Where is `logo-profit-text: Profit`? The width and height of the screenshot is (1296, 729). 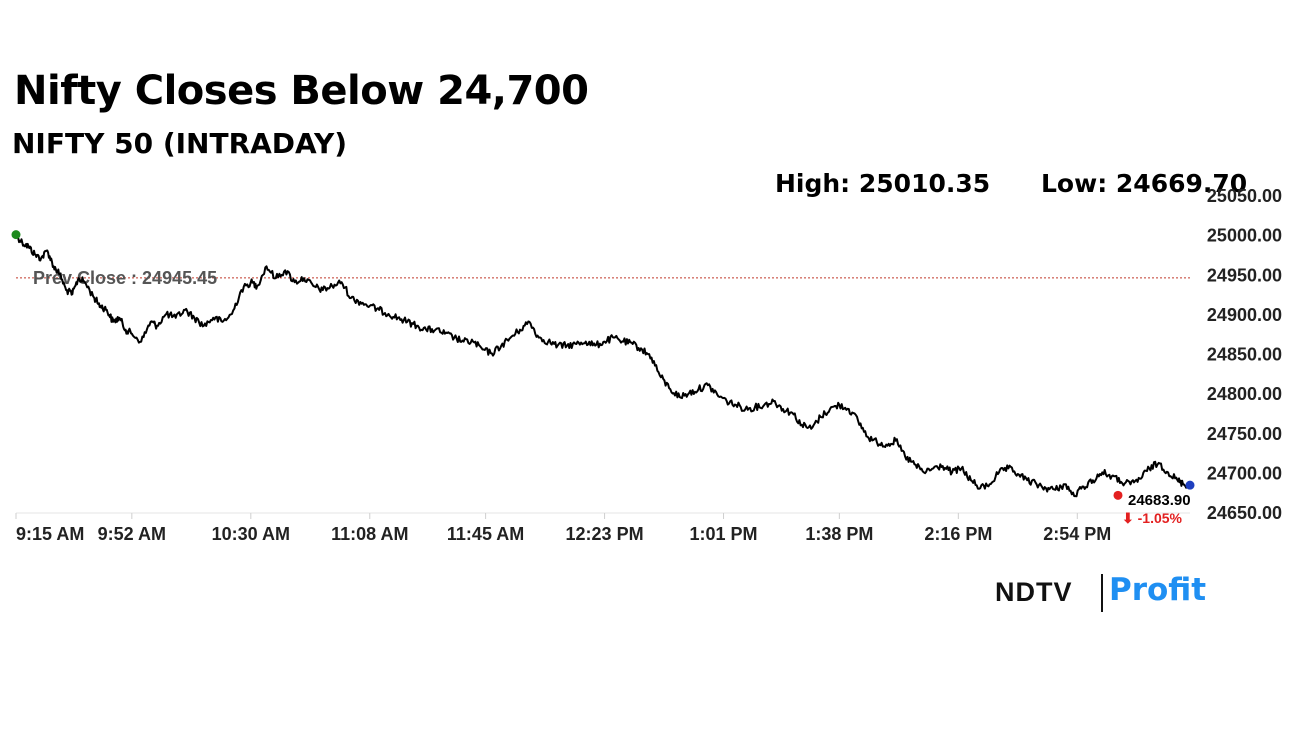
logo-profit-text: Profit is located at coordinates (1158, 590).